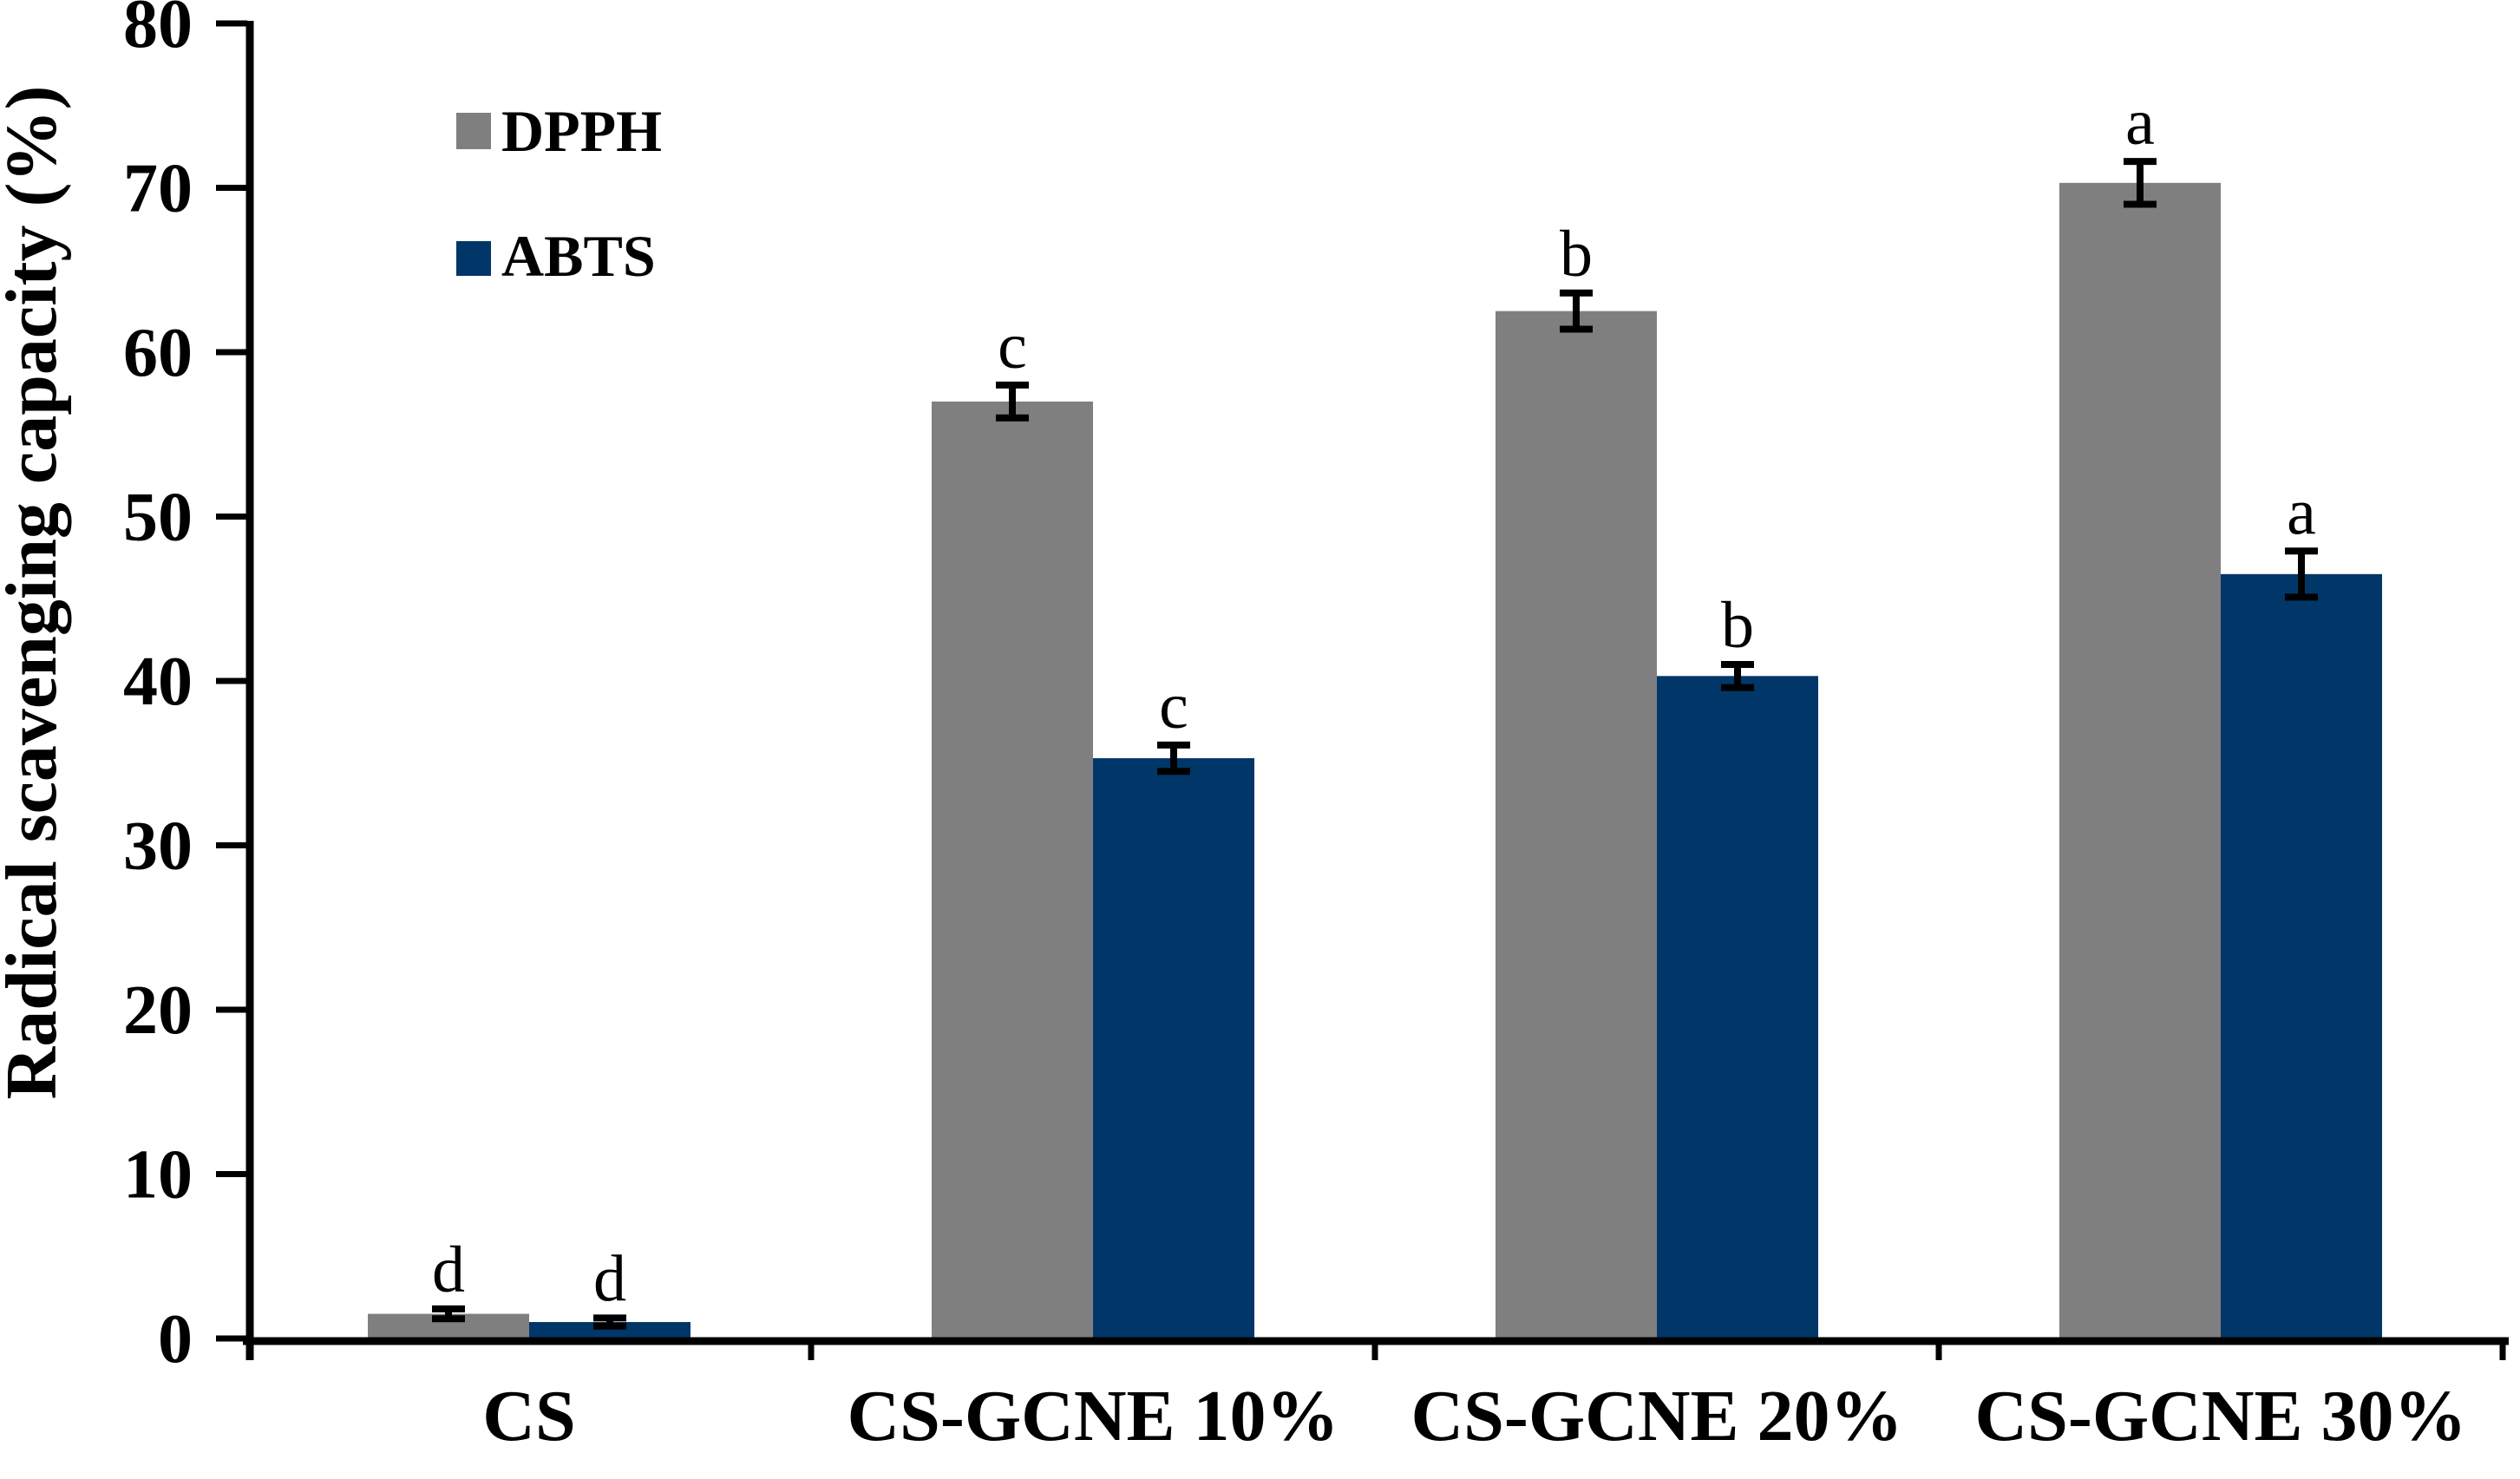  What do you see at coordinates (158, 31) in the screenshot?
I see `y-tick-label-80: 80` at bounding box center [158, 31].